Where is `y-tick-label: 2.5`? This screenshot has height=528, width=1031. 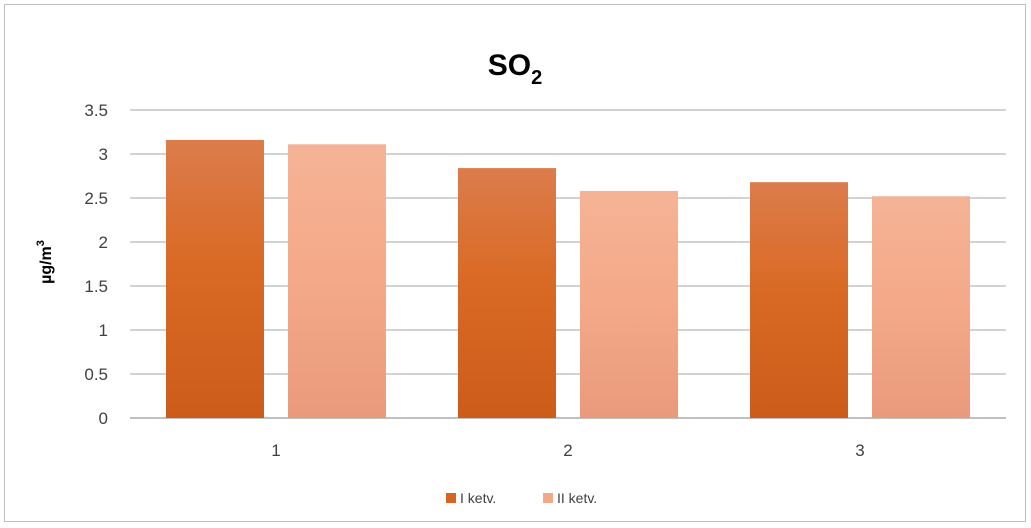 y-tick-label: 2.5 is located at coordinates (96, 198).